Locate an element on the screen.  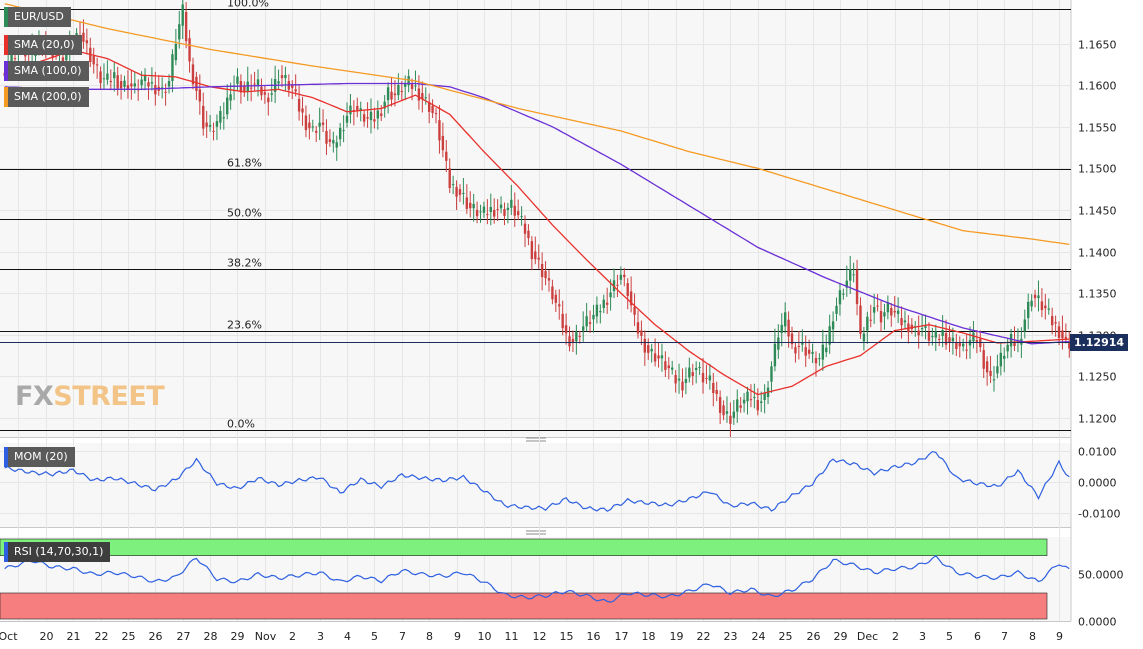
x-tick-label: 25 is located at coordinates (129, 636).